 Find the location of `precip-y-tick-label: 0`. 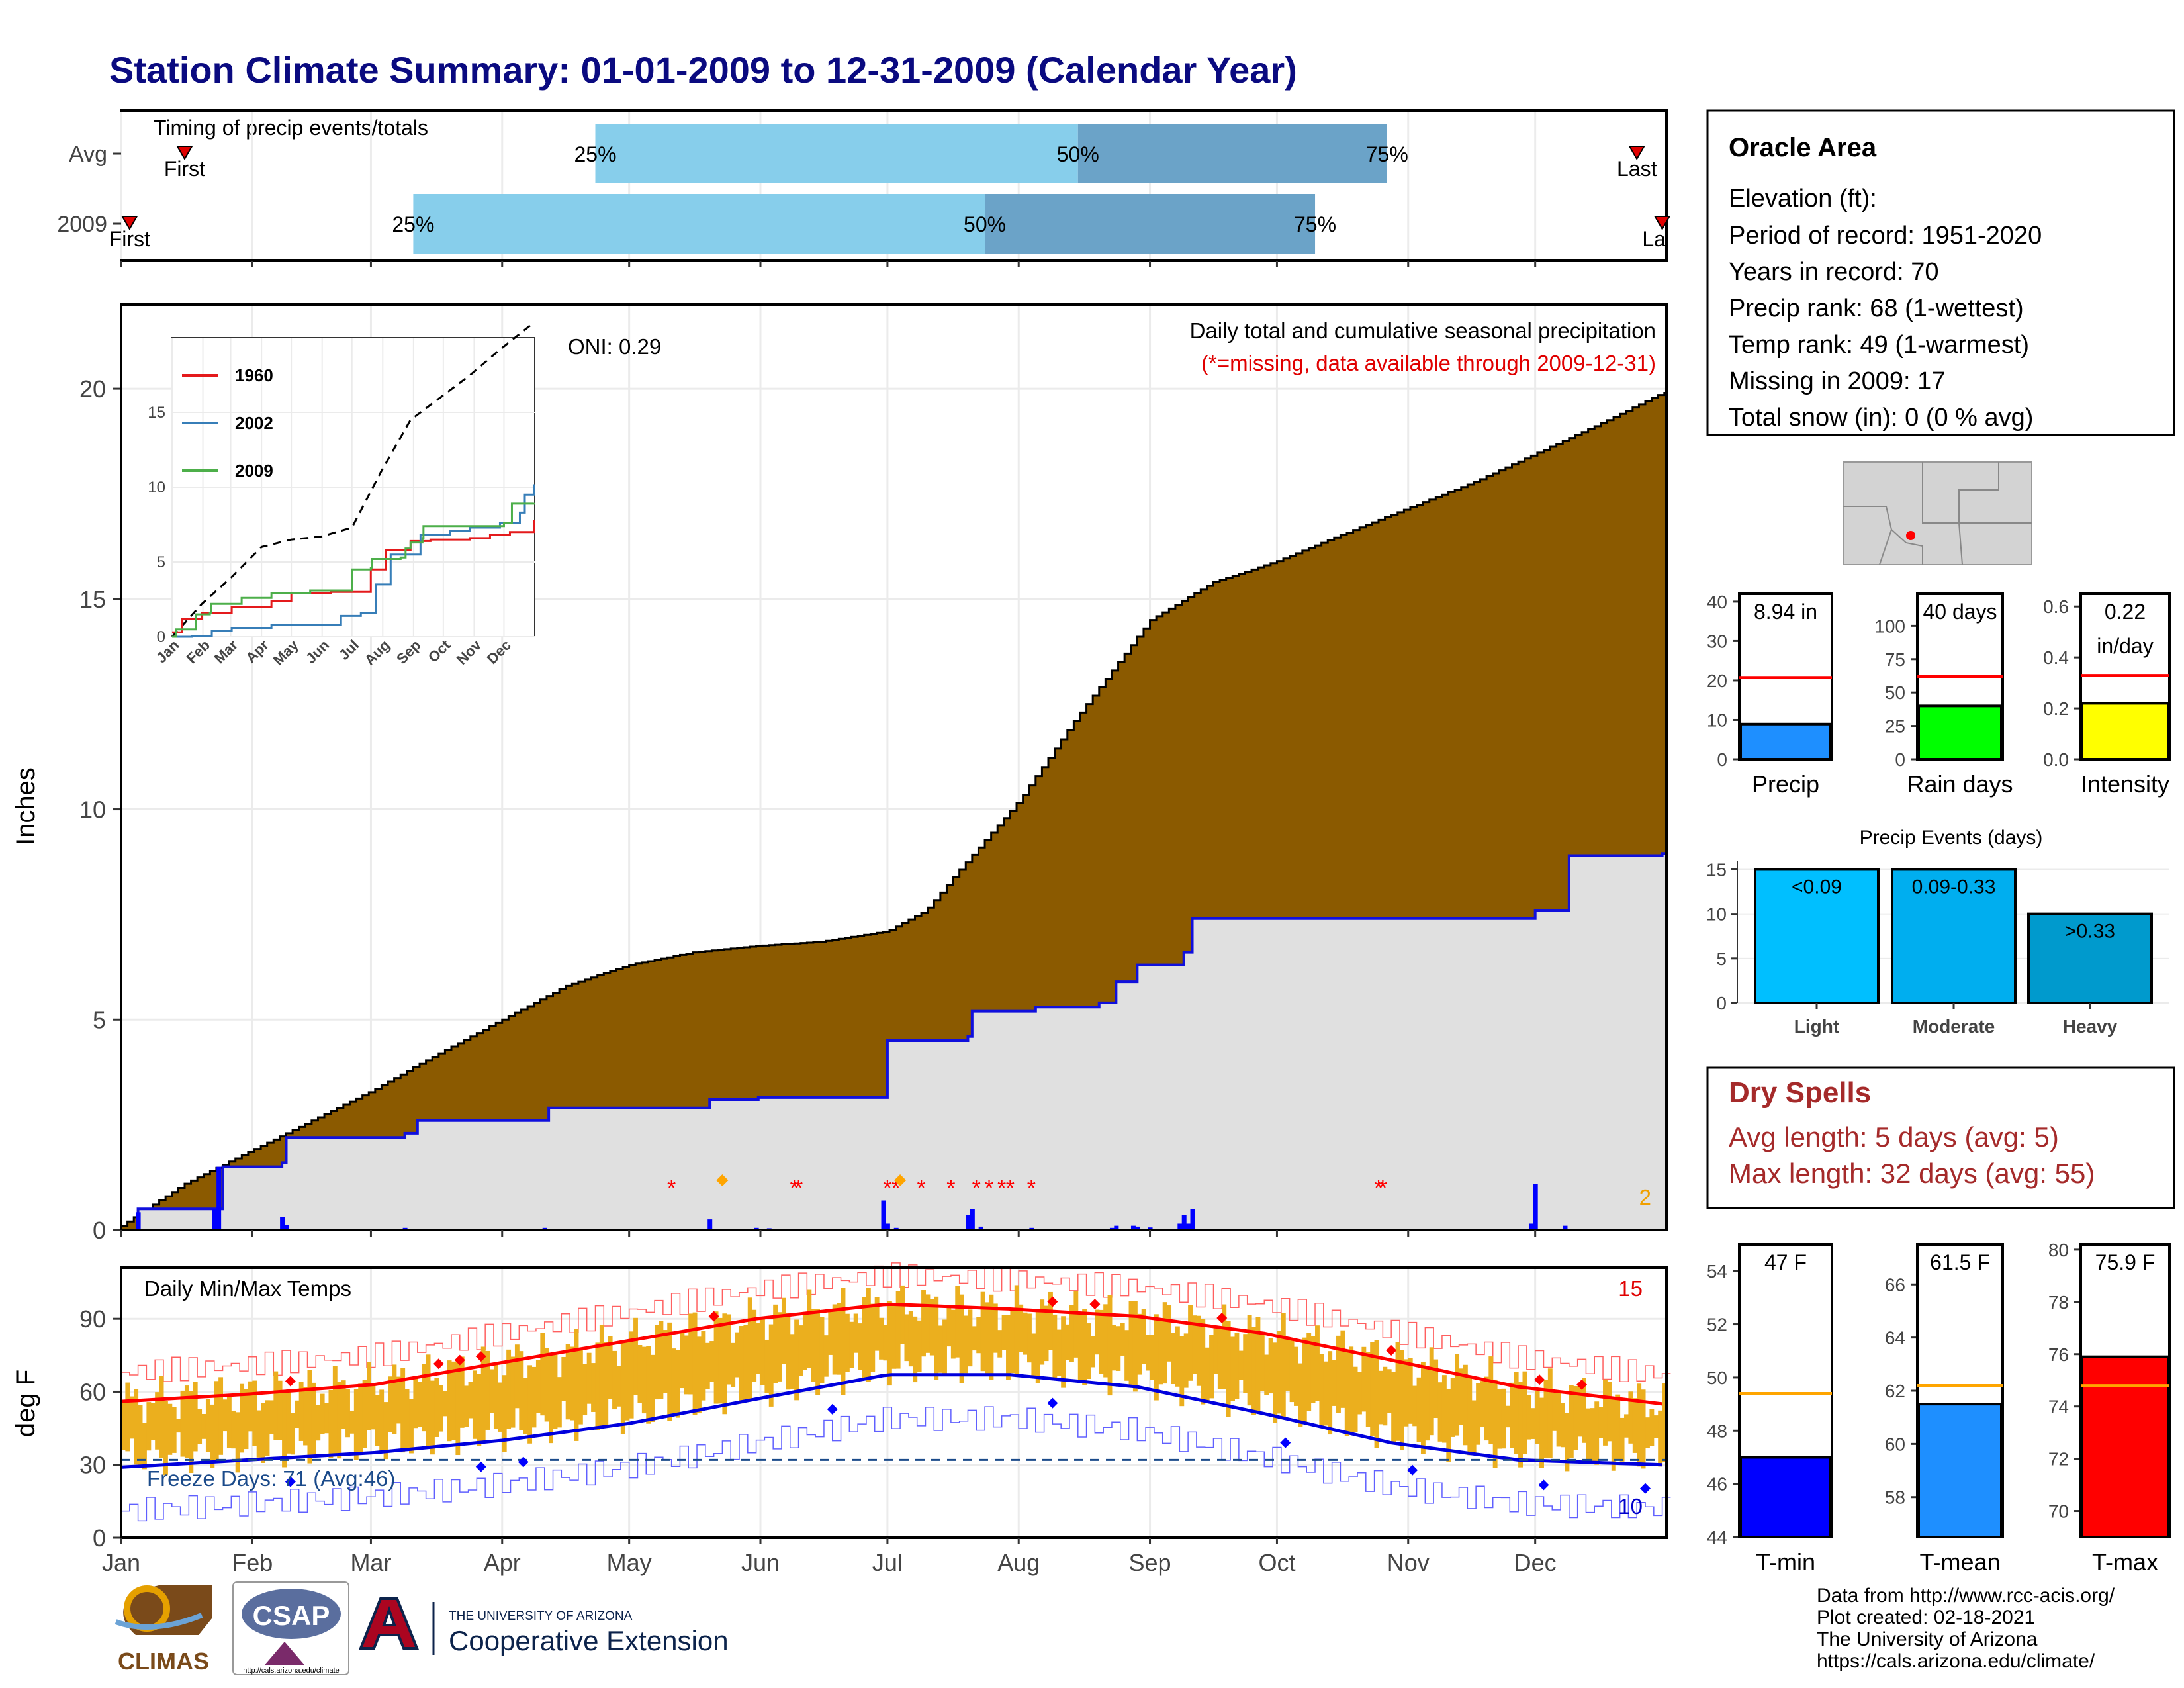

precip-y-tick-label: 0 is located at coordinates (100, 1230).